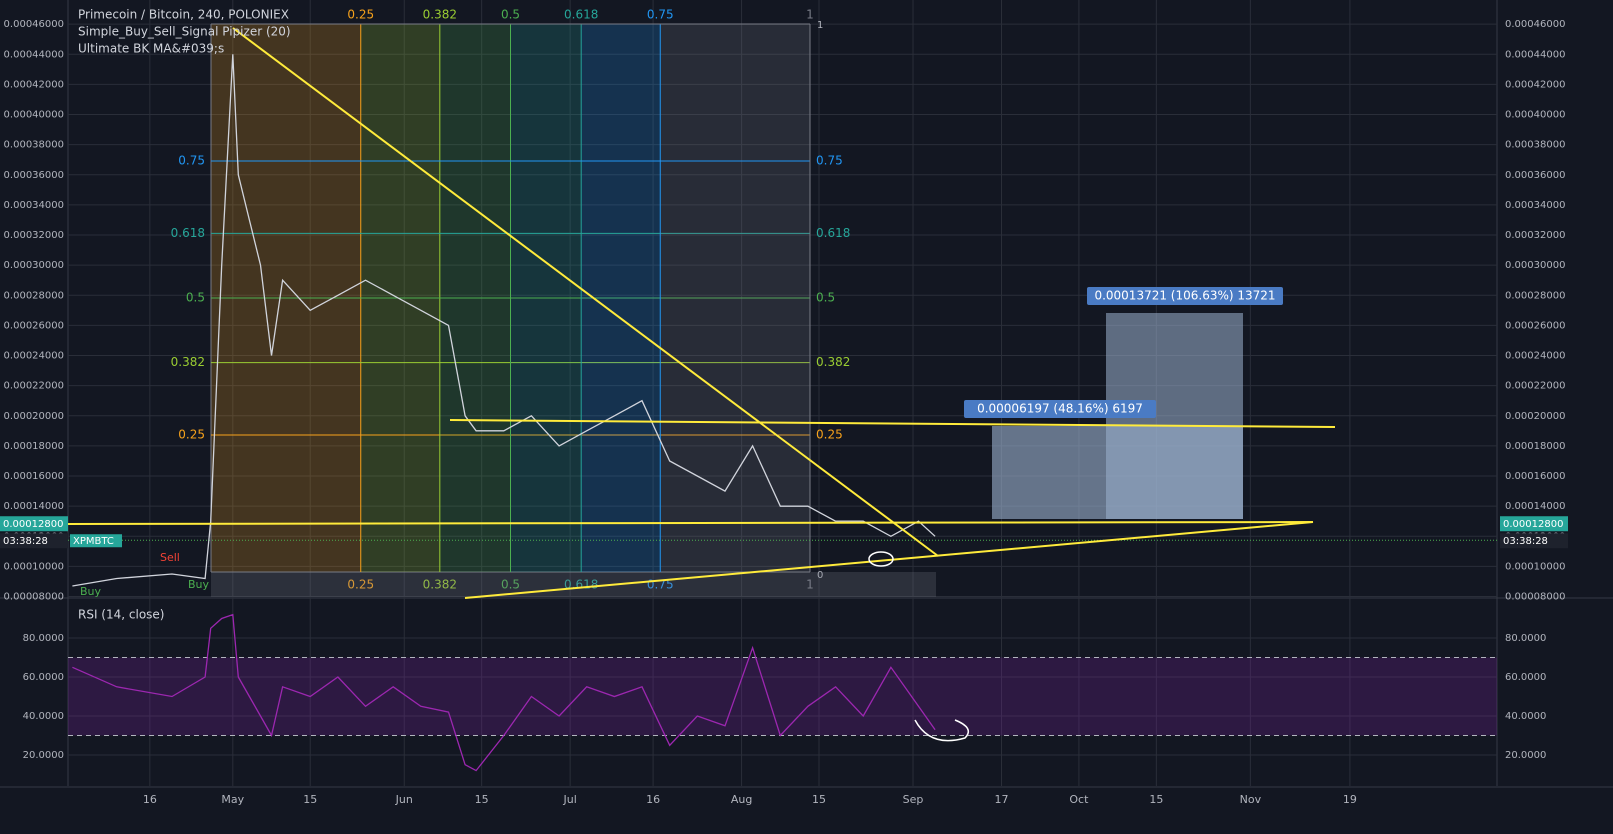  Describe the element at coordinates (782, 696) in the screenshot. I see `rsi-band` at that location.